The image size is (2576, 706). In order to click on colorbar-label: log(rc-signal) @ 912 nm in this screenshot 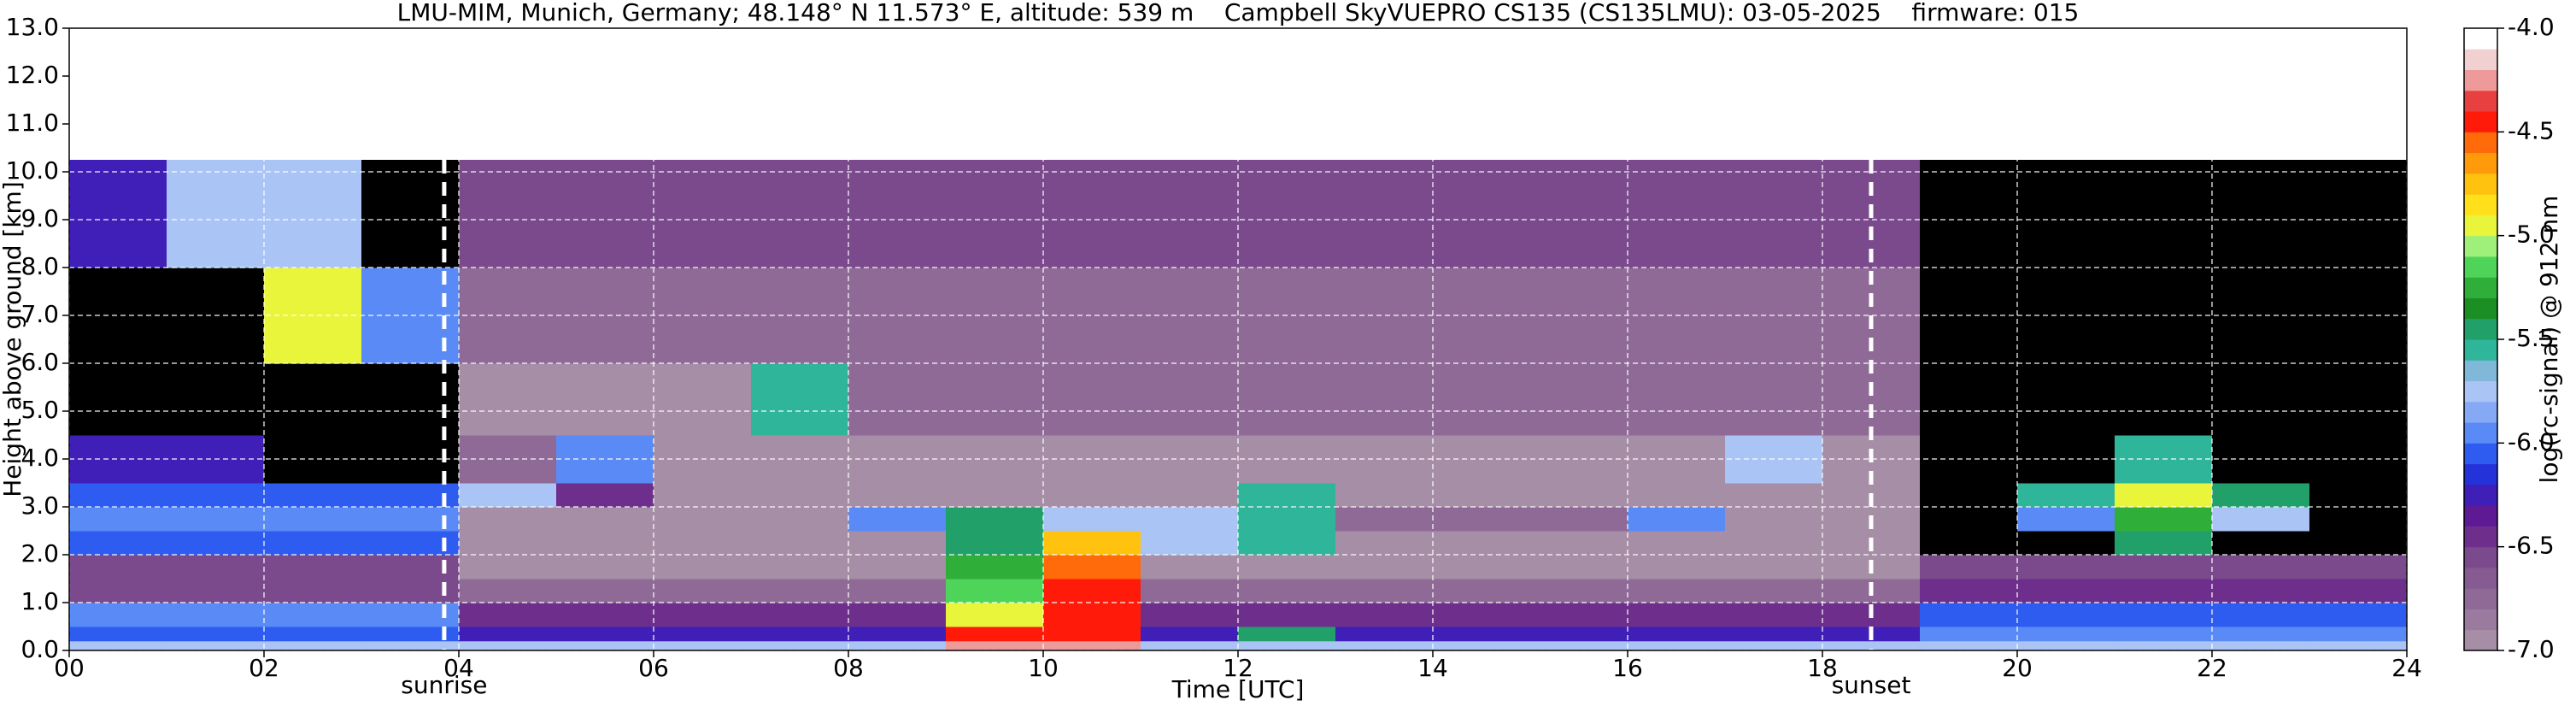, I will do `click(2549, 340)`.